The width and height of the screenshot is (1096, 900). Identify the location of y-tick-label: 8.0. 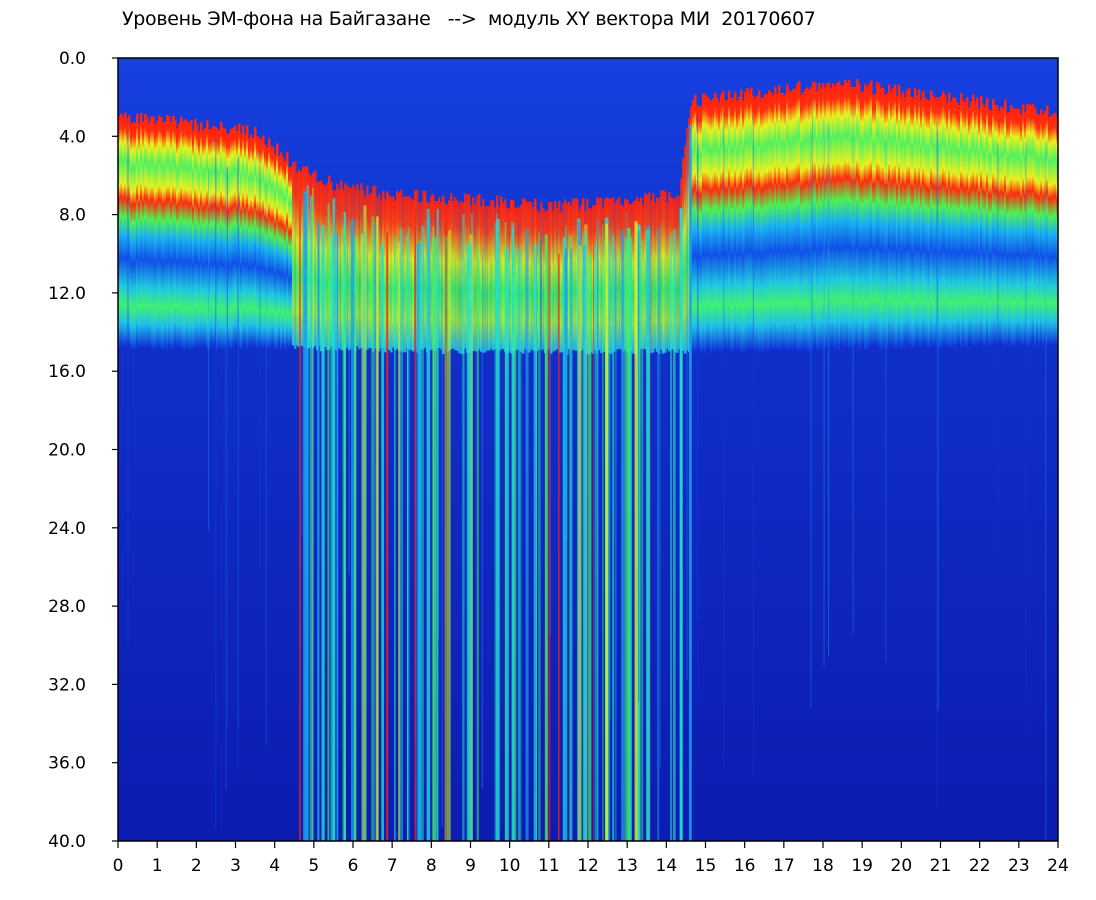
(72, 216).